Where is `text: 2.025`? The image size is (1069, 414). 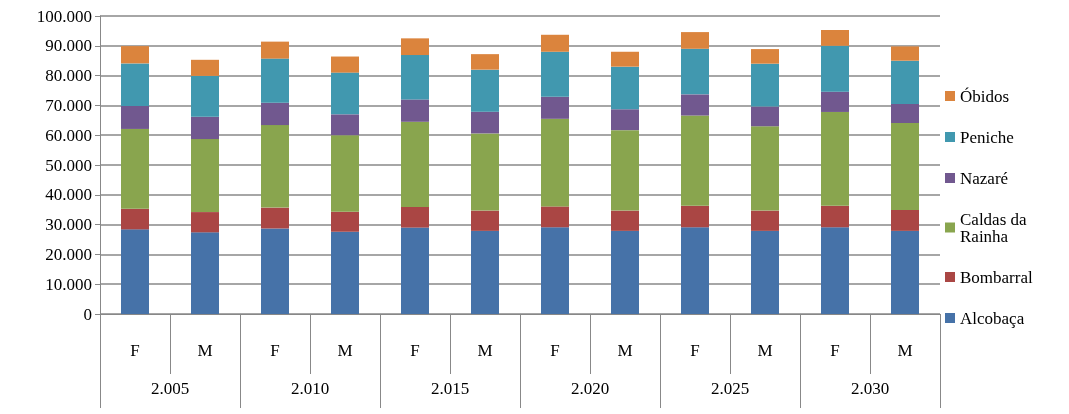 text: 2.025 is located at coordinates (730, 388).